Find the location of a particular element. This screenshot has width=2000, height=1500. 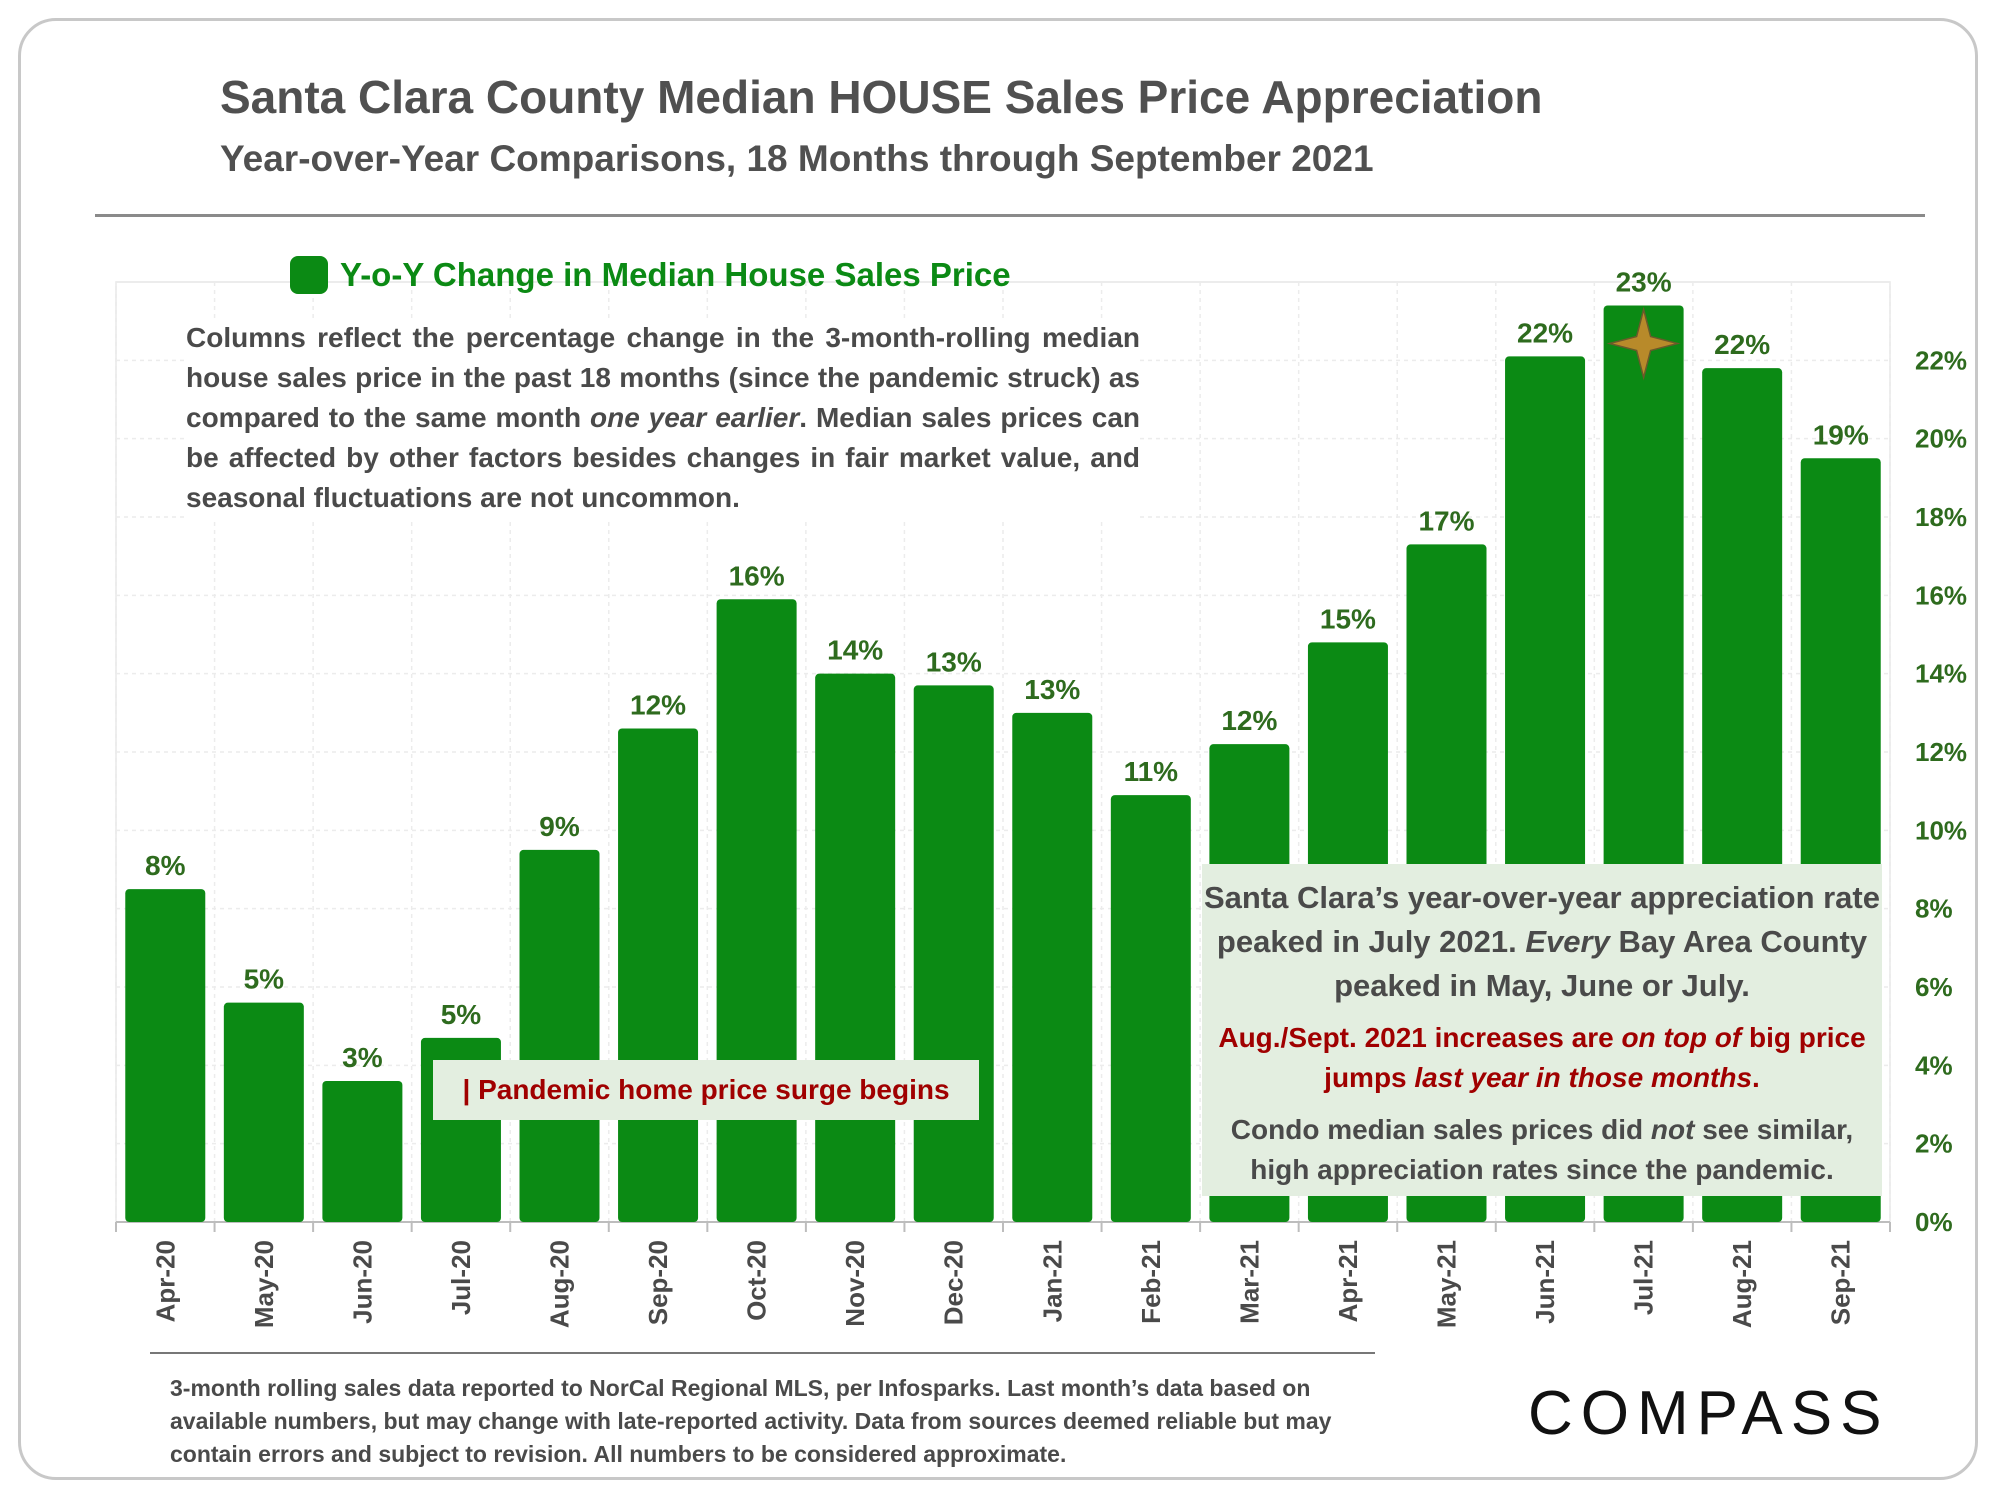

x-tick-label: Aug-20 is located at coordinates (560, 1284).